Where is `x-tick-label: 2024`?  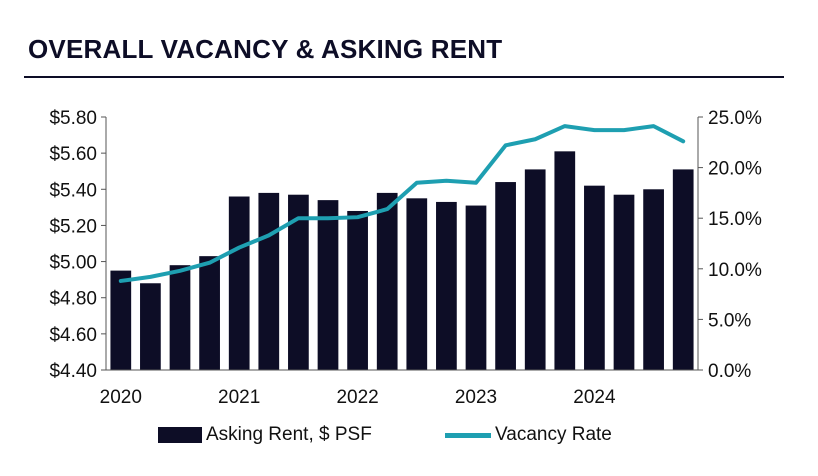
x-tick-label: 2024 is located at coordinates (594, 397).